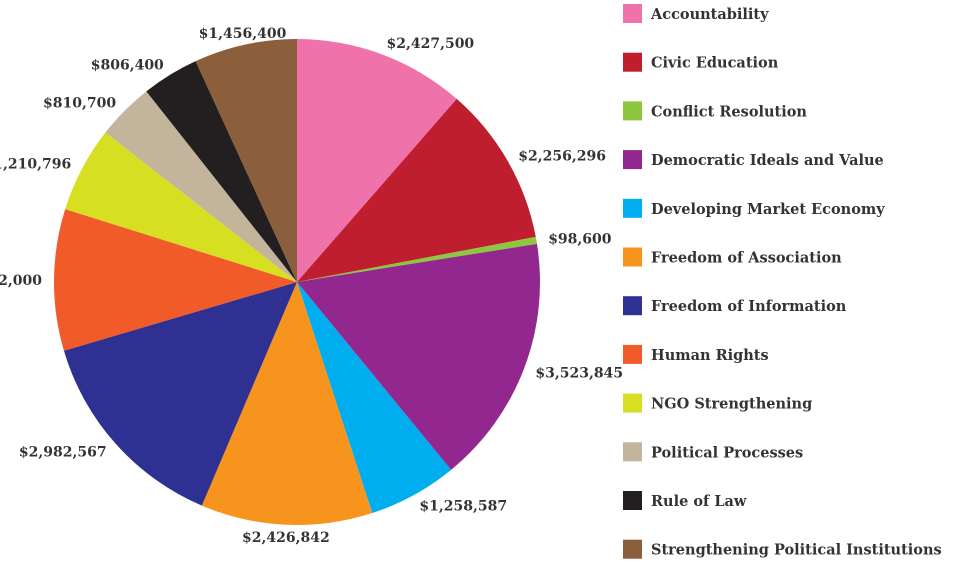 The width and height of the screenshot is (974, 562). Describe the element at coordinates (286, 538) in the screenshot. I see `value-label-freedom-of-association: $2,426,842` at that location.